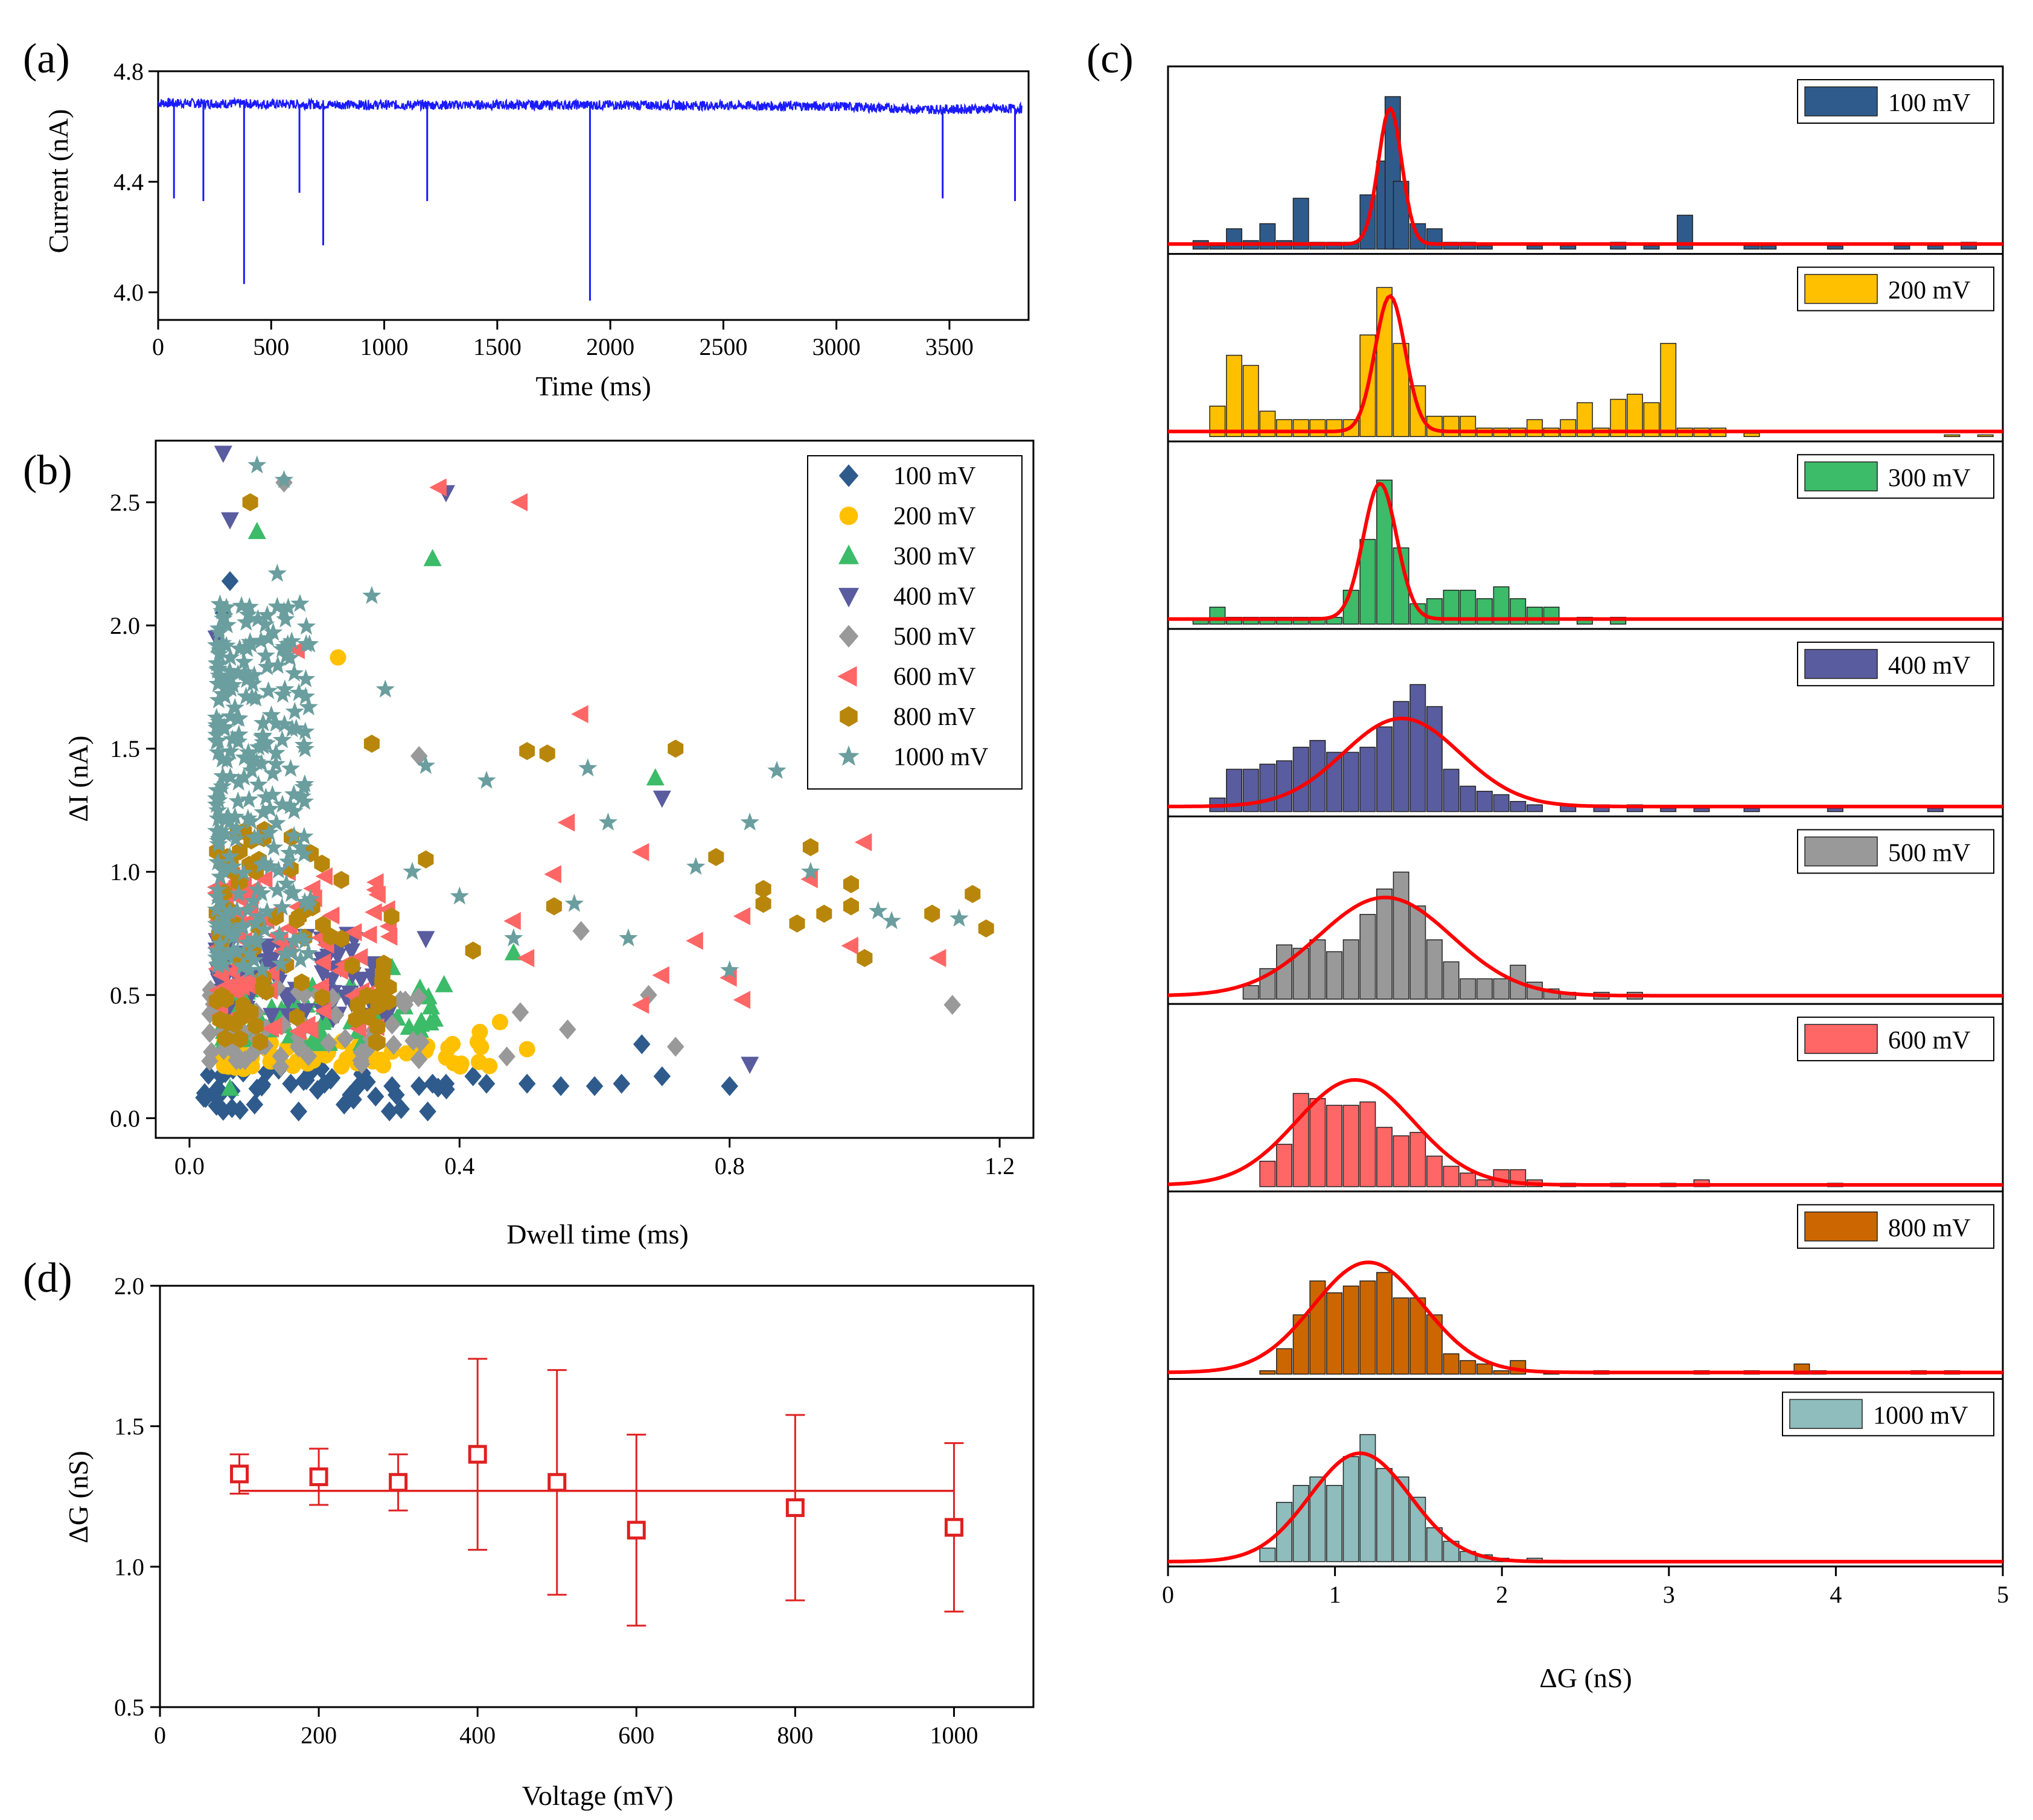 The image size is (2033, 1820). I want to click on panel-b-ytick-label: 0.0, so click(125, 1118).